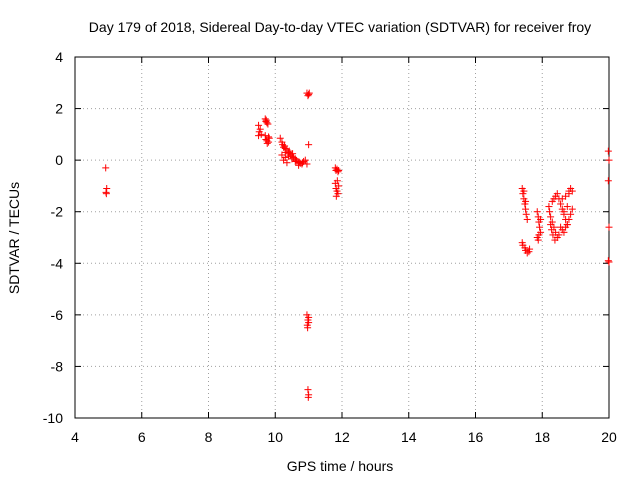  I want to click on x-tick-label: 16, so click(476, 437).